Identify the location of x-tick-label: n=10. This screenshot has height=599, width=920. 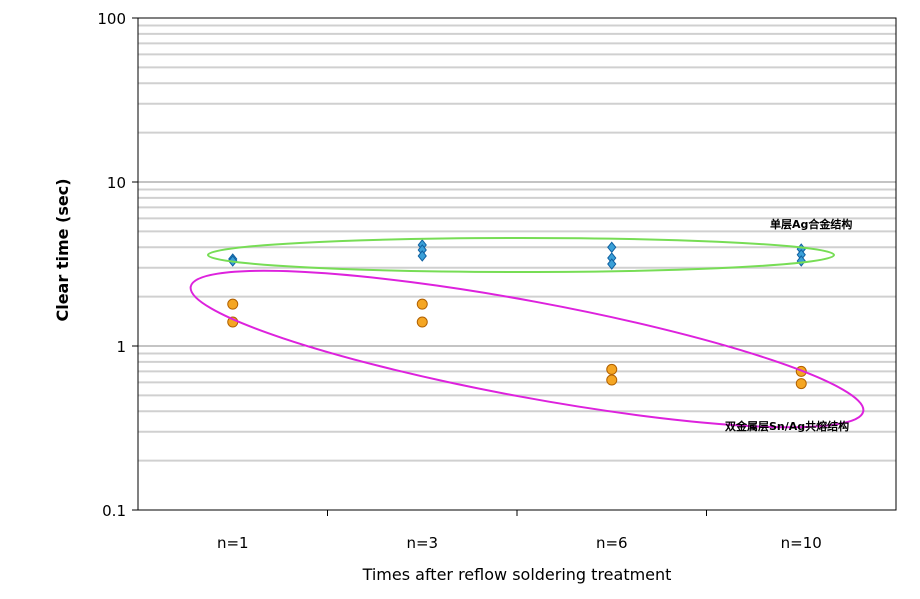
(801, 543).